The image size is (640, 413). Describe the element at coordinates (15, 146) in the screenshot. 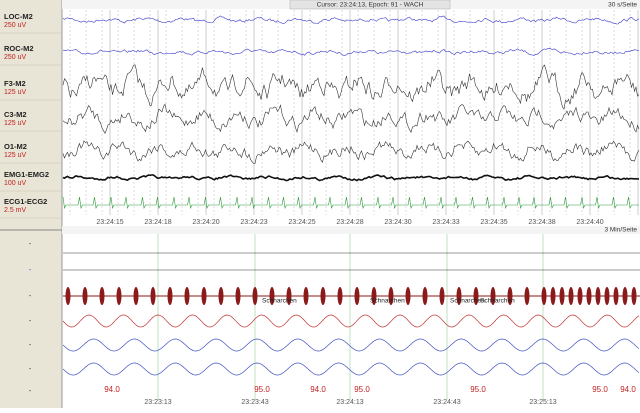

I see `channel-name: O1-M2` at that location.